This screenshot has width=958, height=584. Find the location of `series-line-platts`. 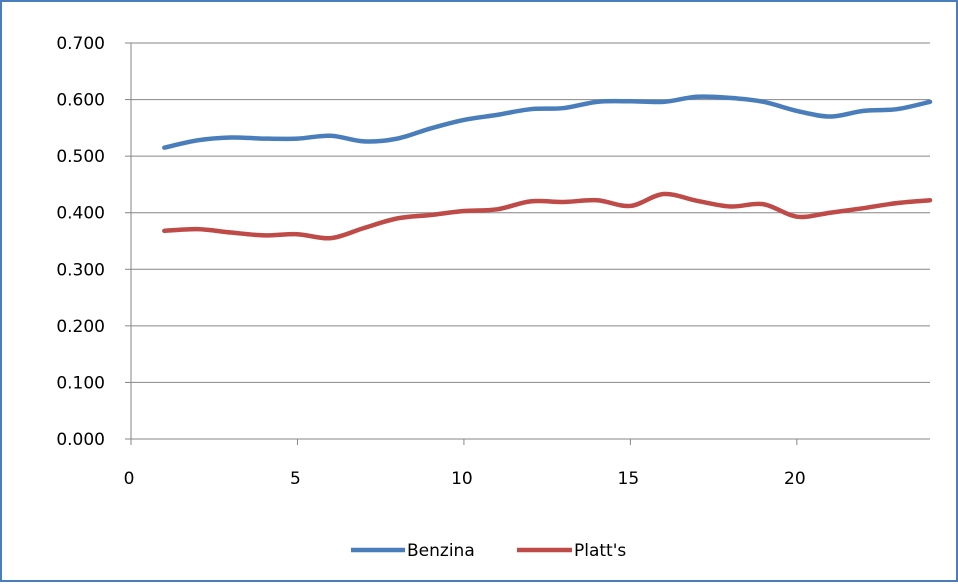

series-line-platts is located at coordinates (547, 216).